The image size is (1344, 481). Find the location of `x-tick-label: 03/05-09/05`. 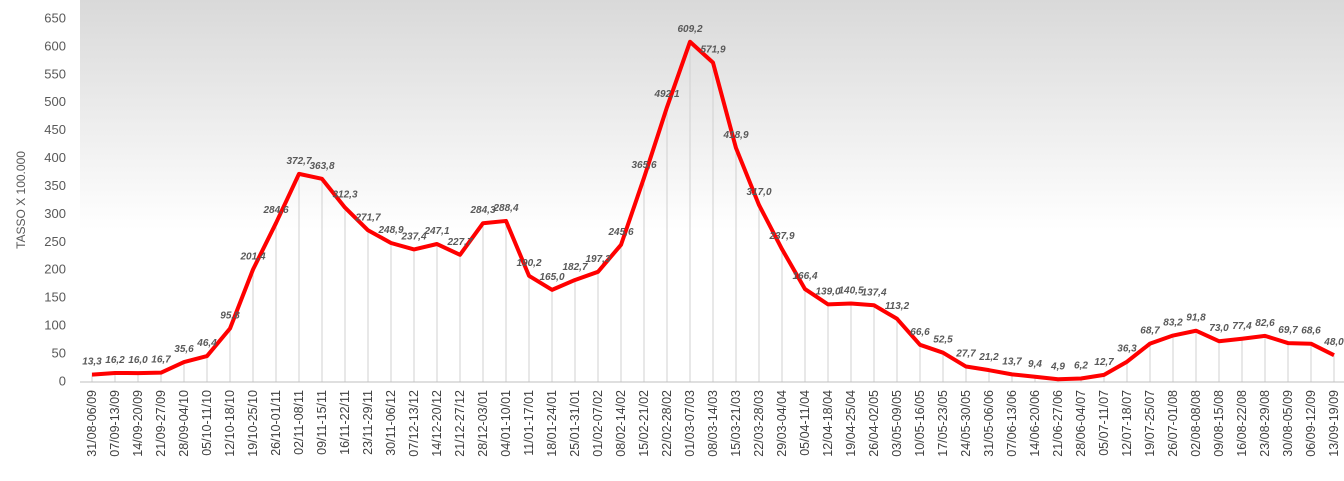

x-tick-label: 03/05-09/05 is located at coordinates (897, 423).